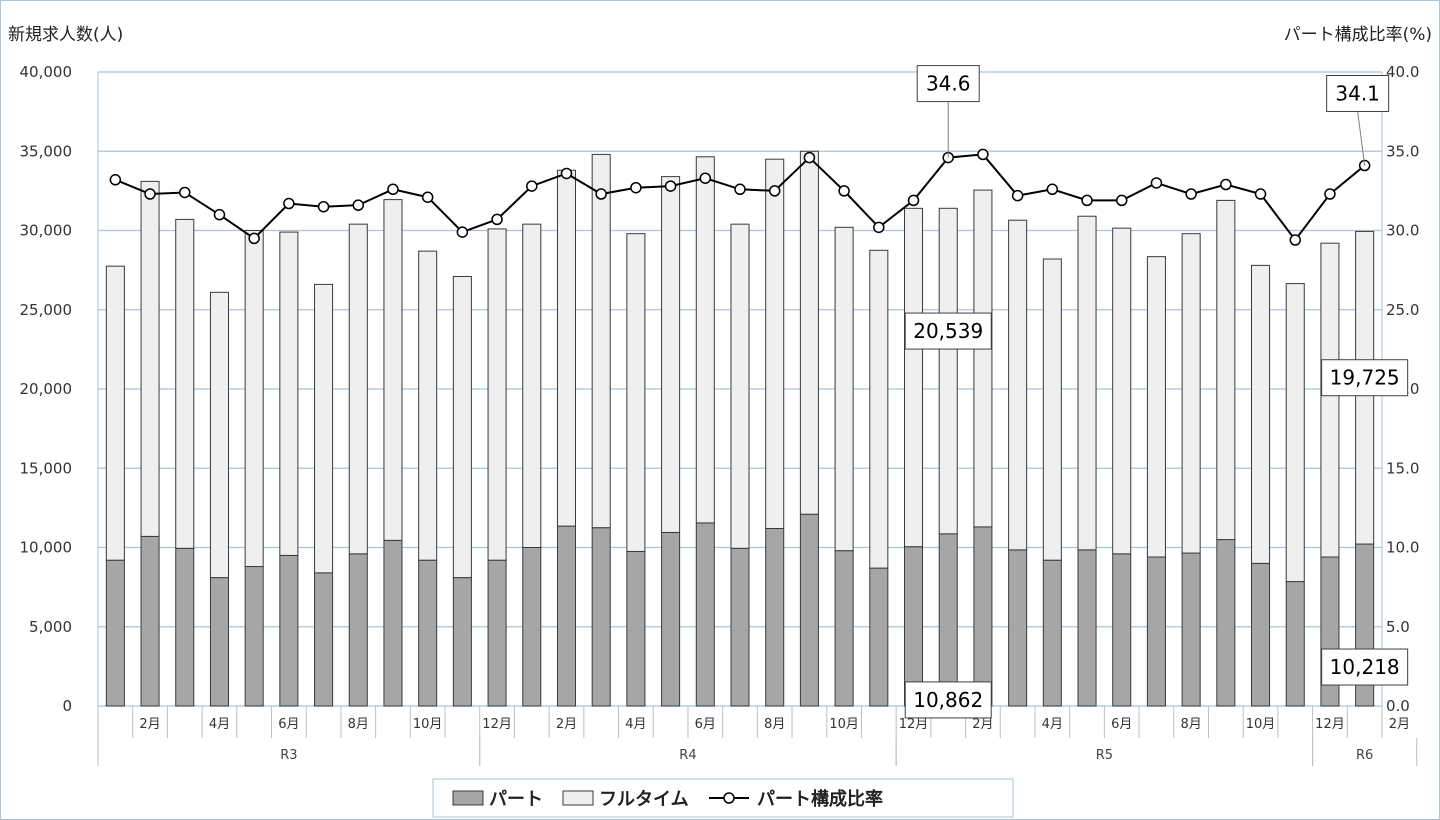 This screenshot has height=820, width=1440. I want to click on y-tick-label: 40,000, so click(46, 72).